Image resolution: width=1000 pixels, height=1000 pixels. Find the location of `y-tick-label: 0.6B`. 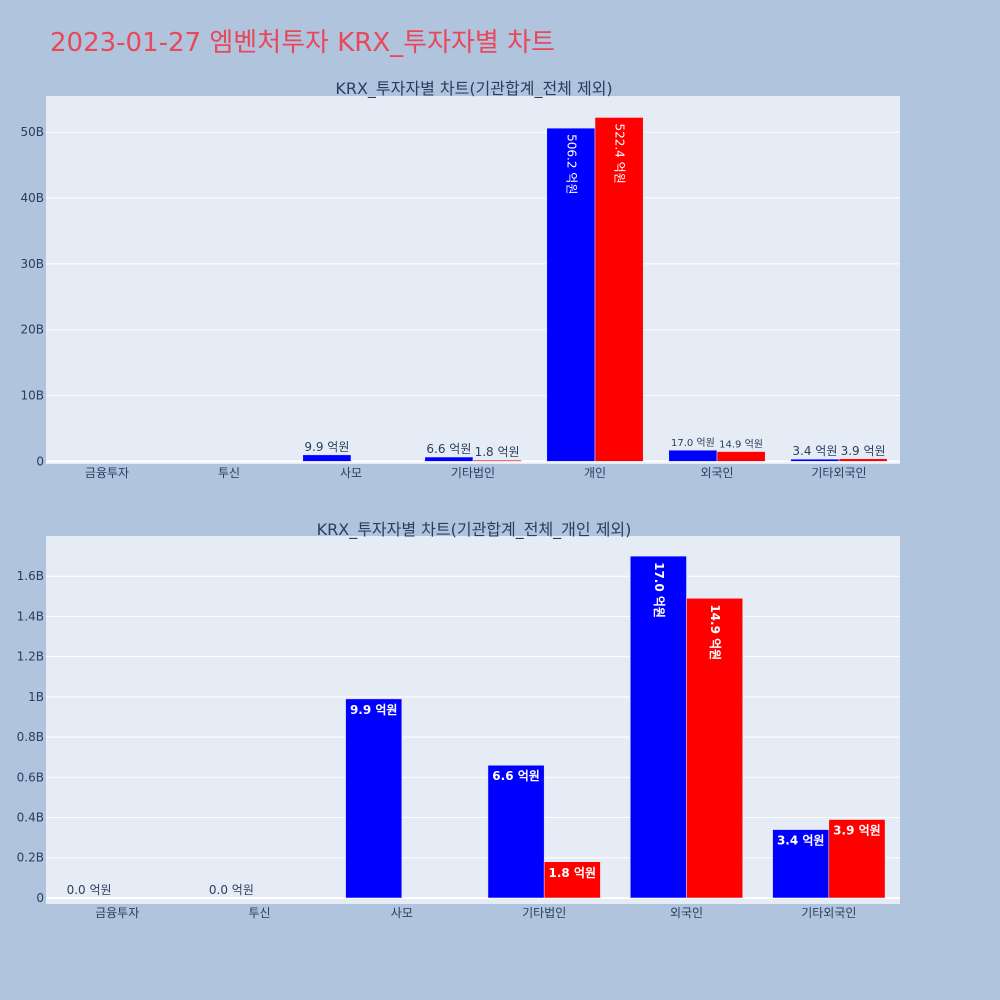

y-tick-label: 0.6B is located at coordinates (30, 777).